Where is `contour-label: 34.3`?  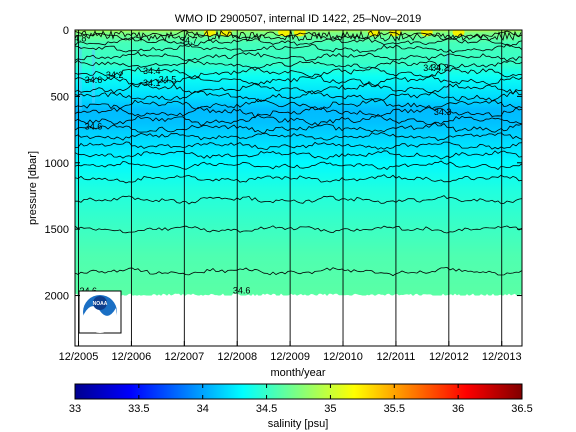
contour-label: 34.3 is located at coordinates (443, 112).